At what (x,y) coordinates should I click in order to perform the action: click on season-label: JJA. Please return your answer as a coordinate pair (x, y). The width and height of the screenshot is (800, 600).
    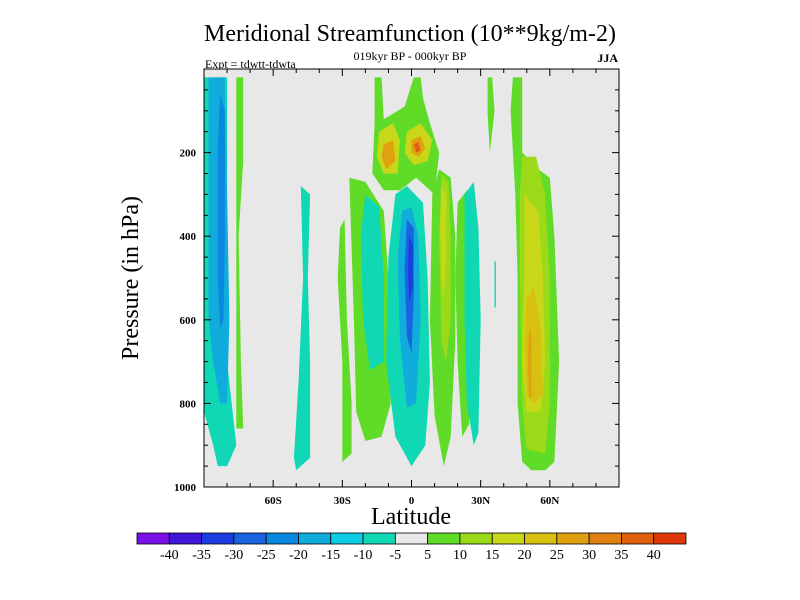
    Looking at the image, I should click on (607, 58).